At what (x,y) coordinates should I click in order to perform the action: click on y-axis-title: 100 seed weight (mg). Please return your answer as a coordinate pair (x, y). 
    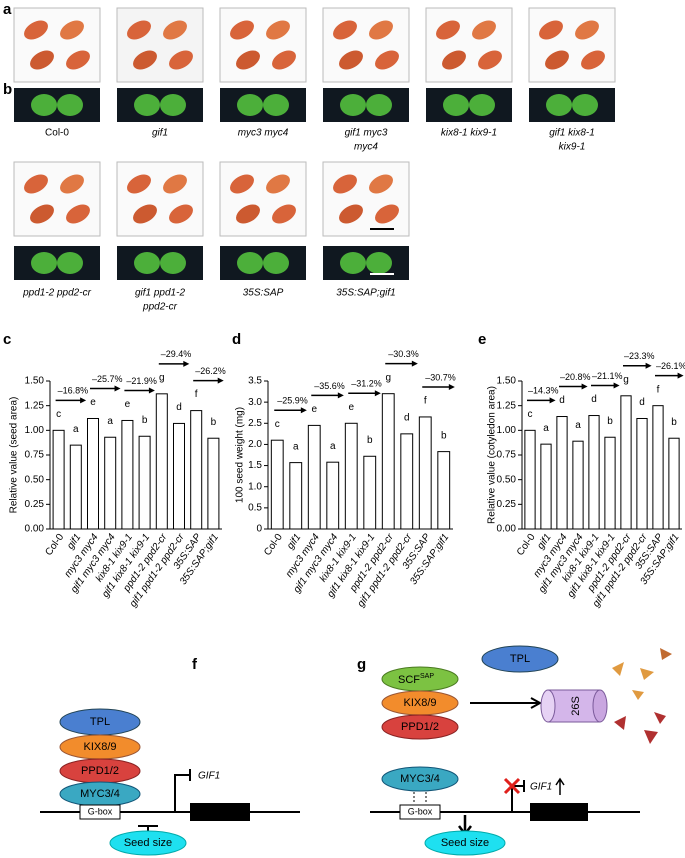
    Looking at the image, I should click on (240, 455).